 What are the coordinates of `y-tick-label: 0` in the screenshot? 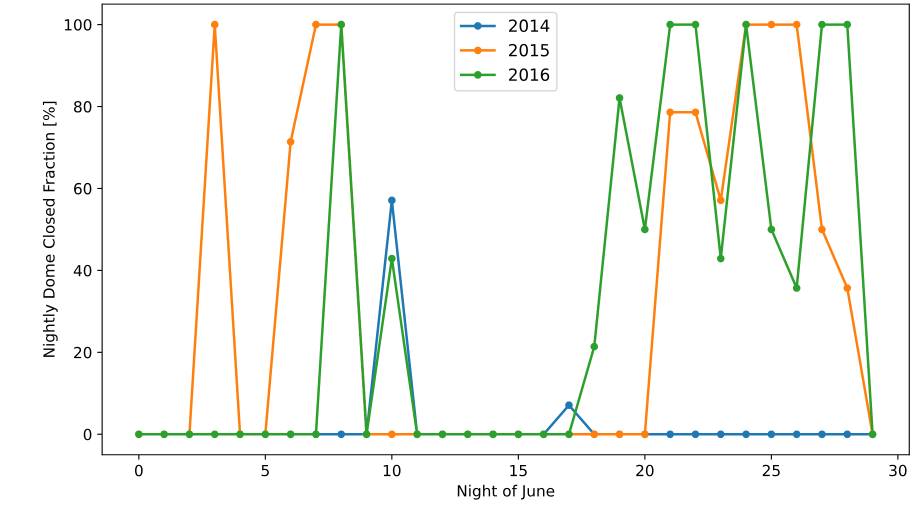 It's located at (88, 434).